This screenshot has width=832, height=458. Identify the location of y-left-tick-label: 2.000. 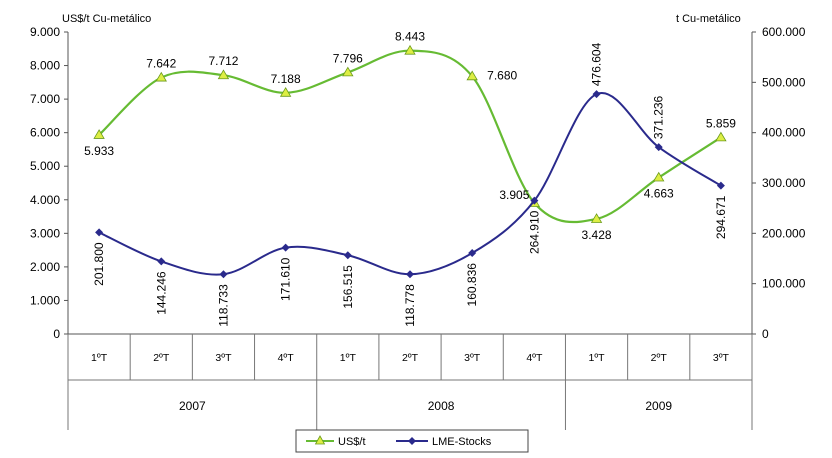
(45, 267).